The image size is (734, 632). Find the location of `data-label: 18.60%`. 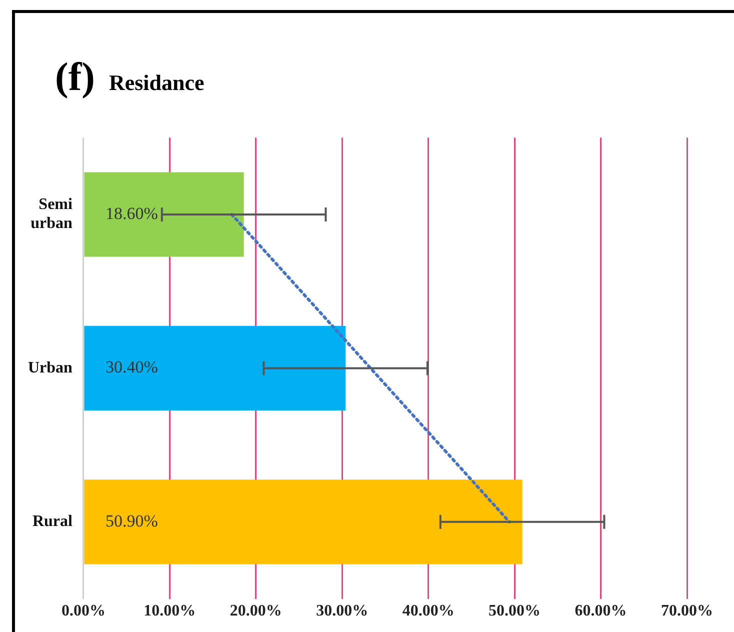

data-label: 18.60% is located at coordinates (131, 213).